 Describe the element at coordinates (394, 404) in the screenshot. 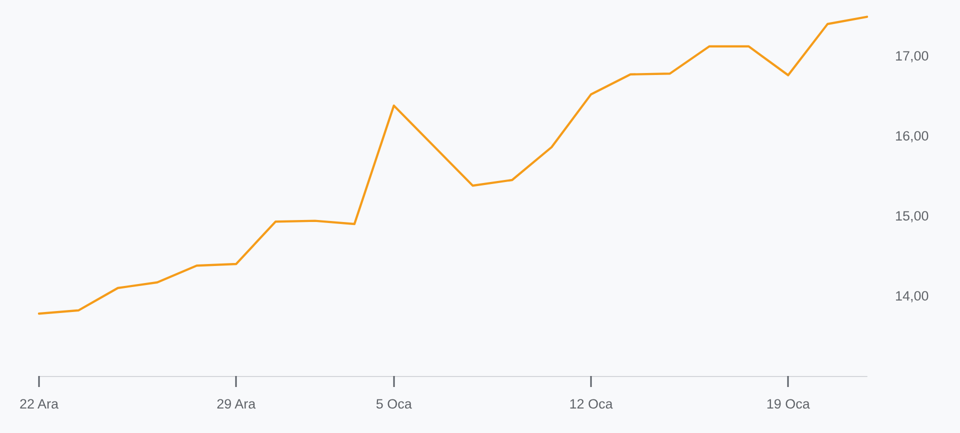

I see `x-tick-label: 5 Oca` at that location.